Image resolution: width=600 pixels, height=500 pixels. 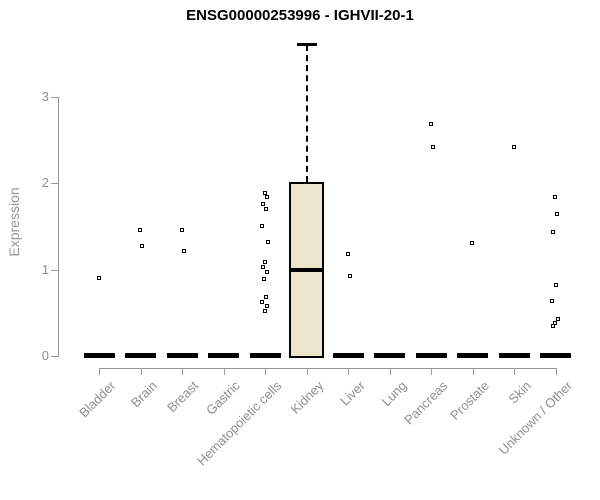 What do you see at coordinates (352, 393) in the screenshot?
I see `x-tick-label: Liver` at bounding box center [352, 393].